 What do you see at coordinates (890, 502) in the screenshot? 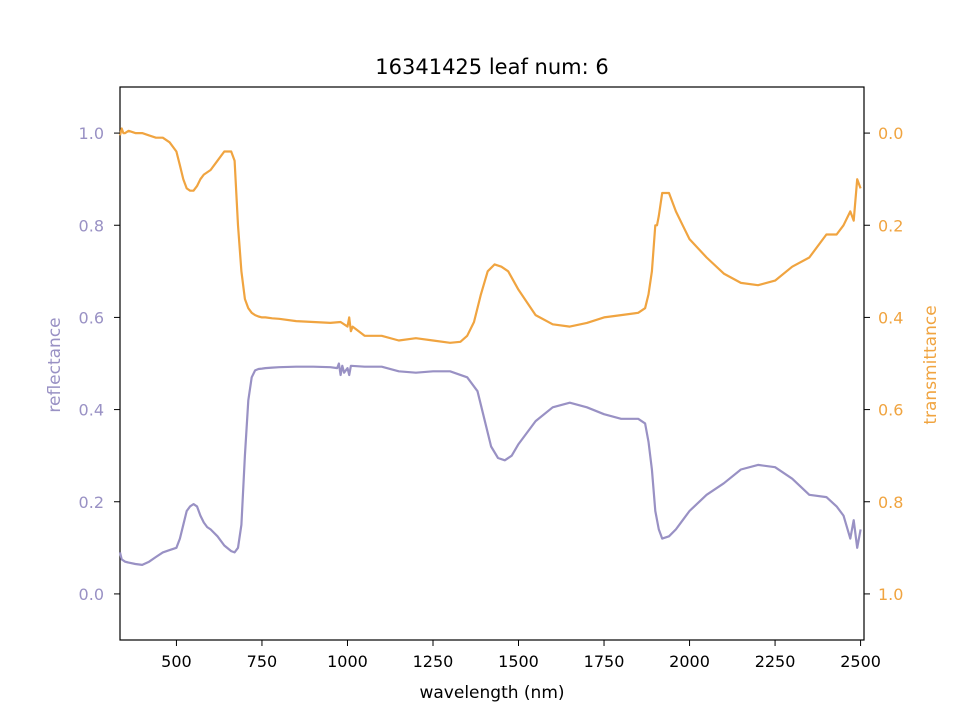
I see `right-tick-label: 0.8` at bounding box center [890, 502].